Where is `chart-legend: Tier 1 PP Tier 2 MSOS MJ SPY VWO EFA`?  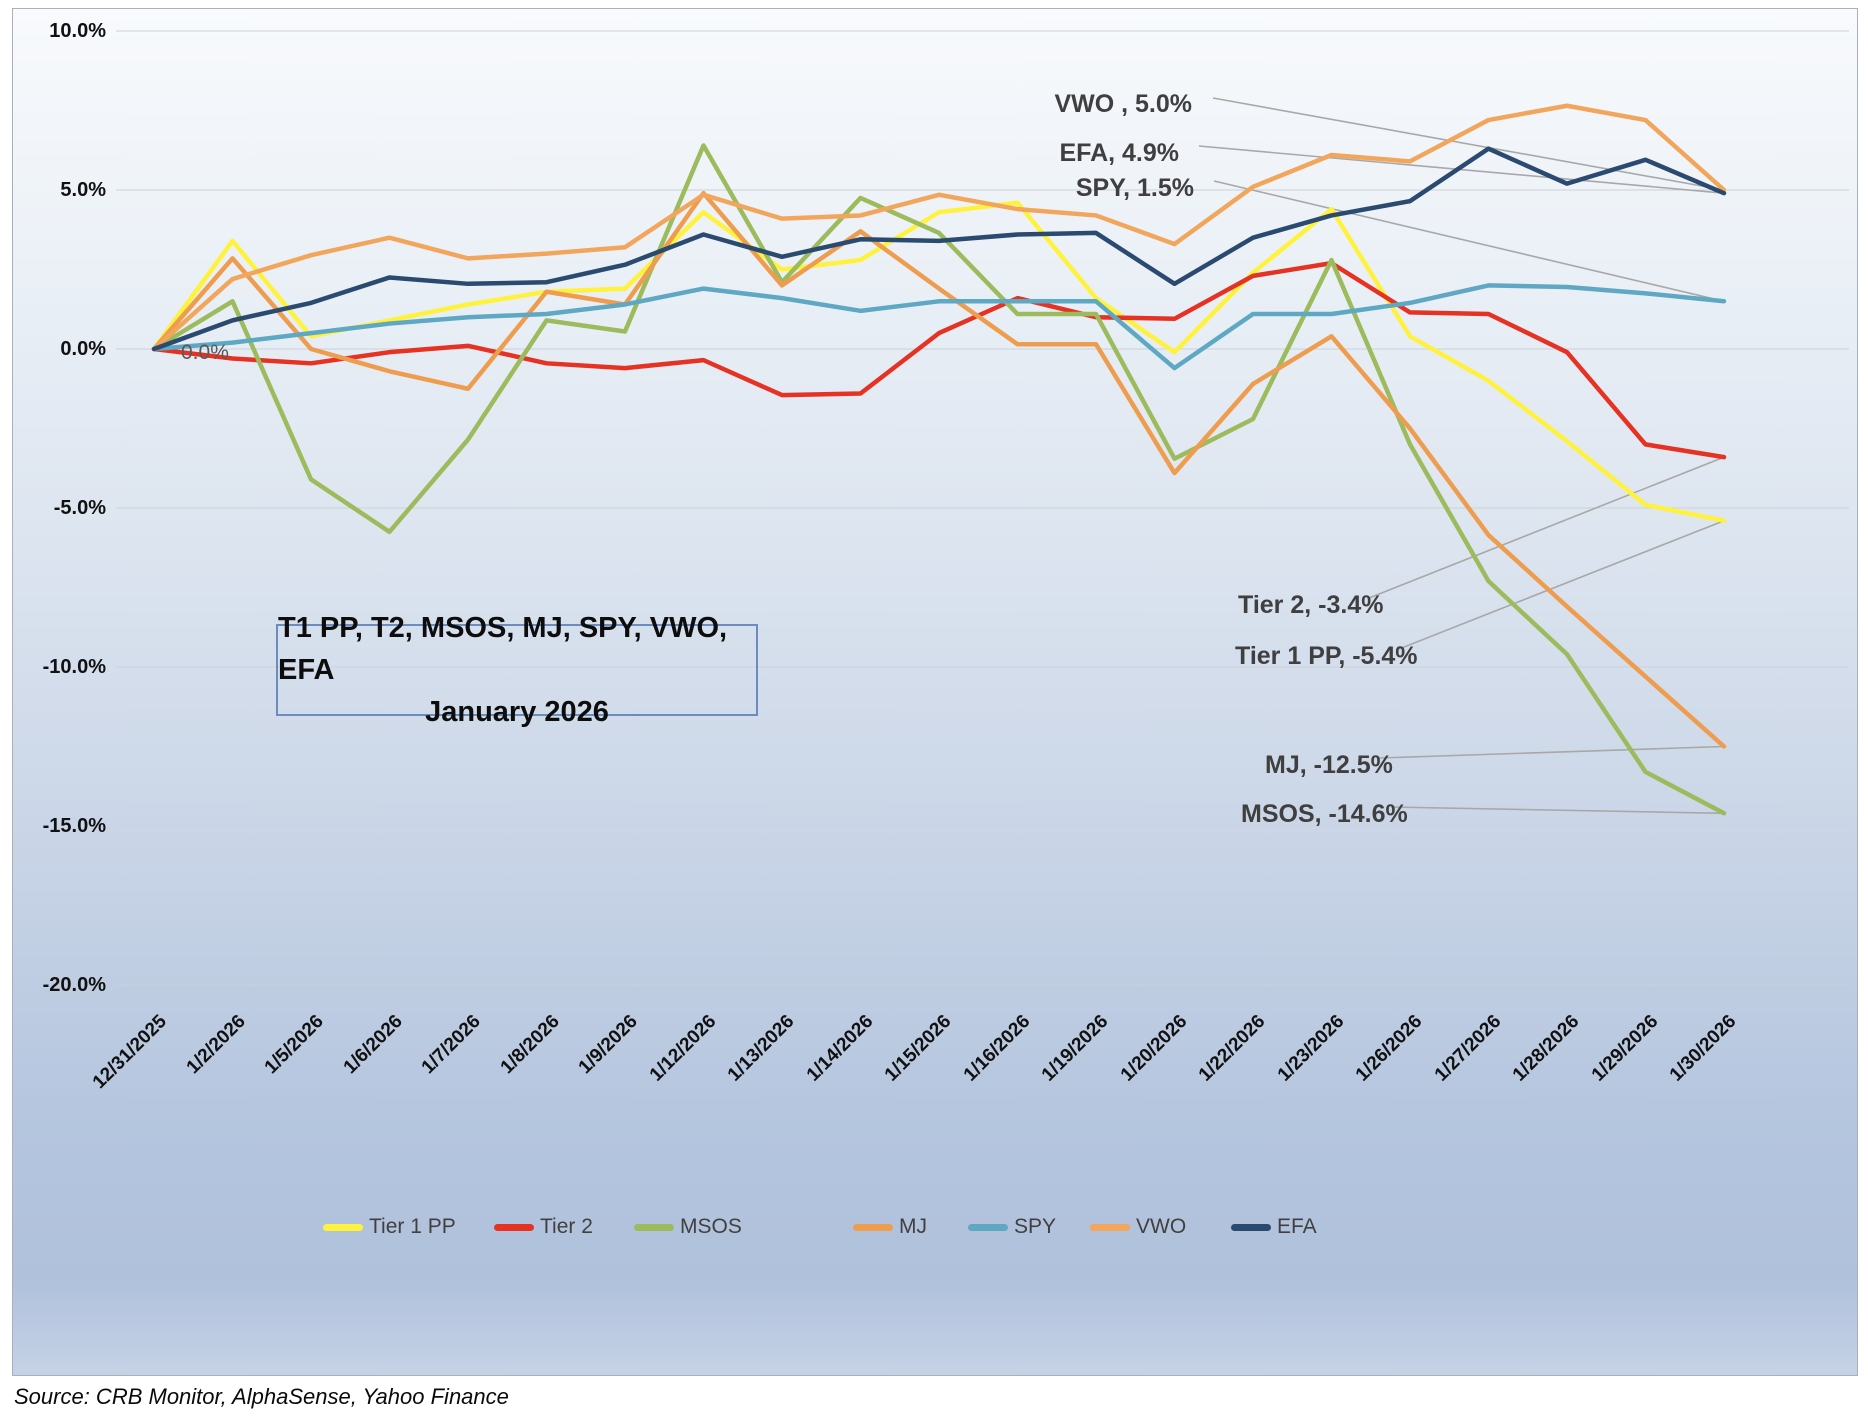
chart-legend: Tier 1 PP Tier 2 MSOS MJ SPY VWO EFA is located at coordinates (935, 1228).